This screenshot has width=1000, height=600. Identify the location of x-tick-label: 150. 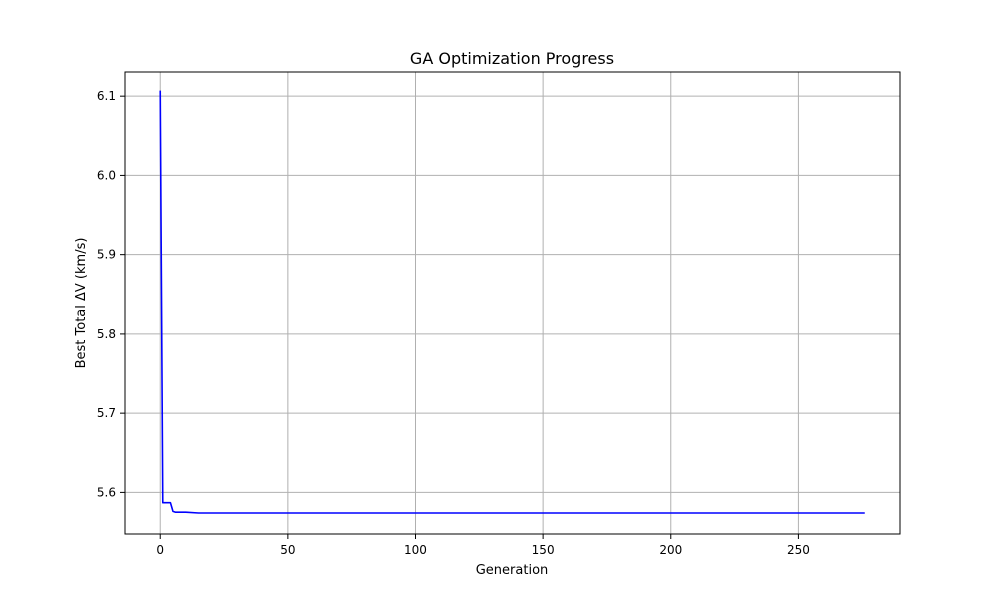
(543, 550).